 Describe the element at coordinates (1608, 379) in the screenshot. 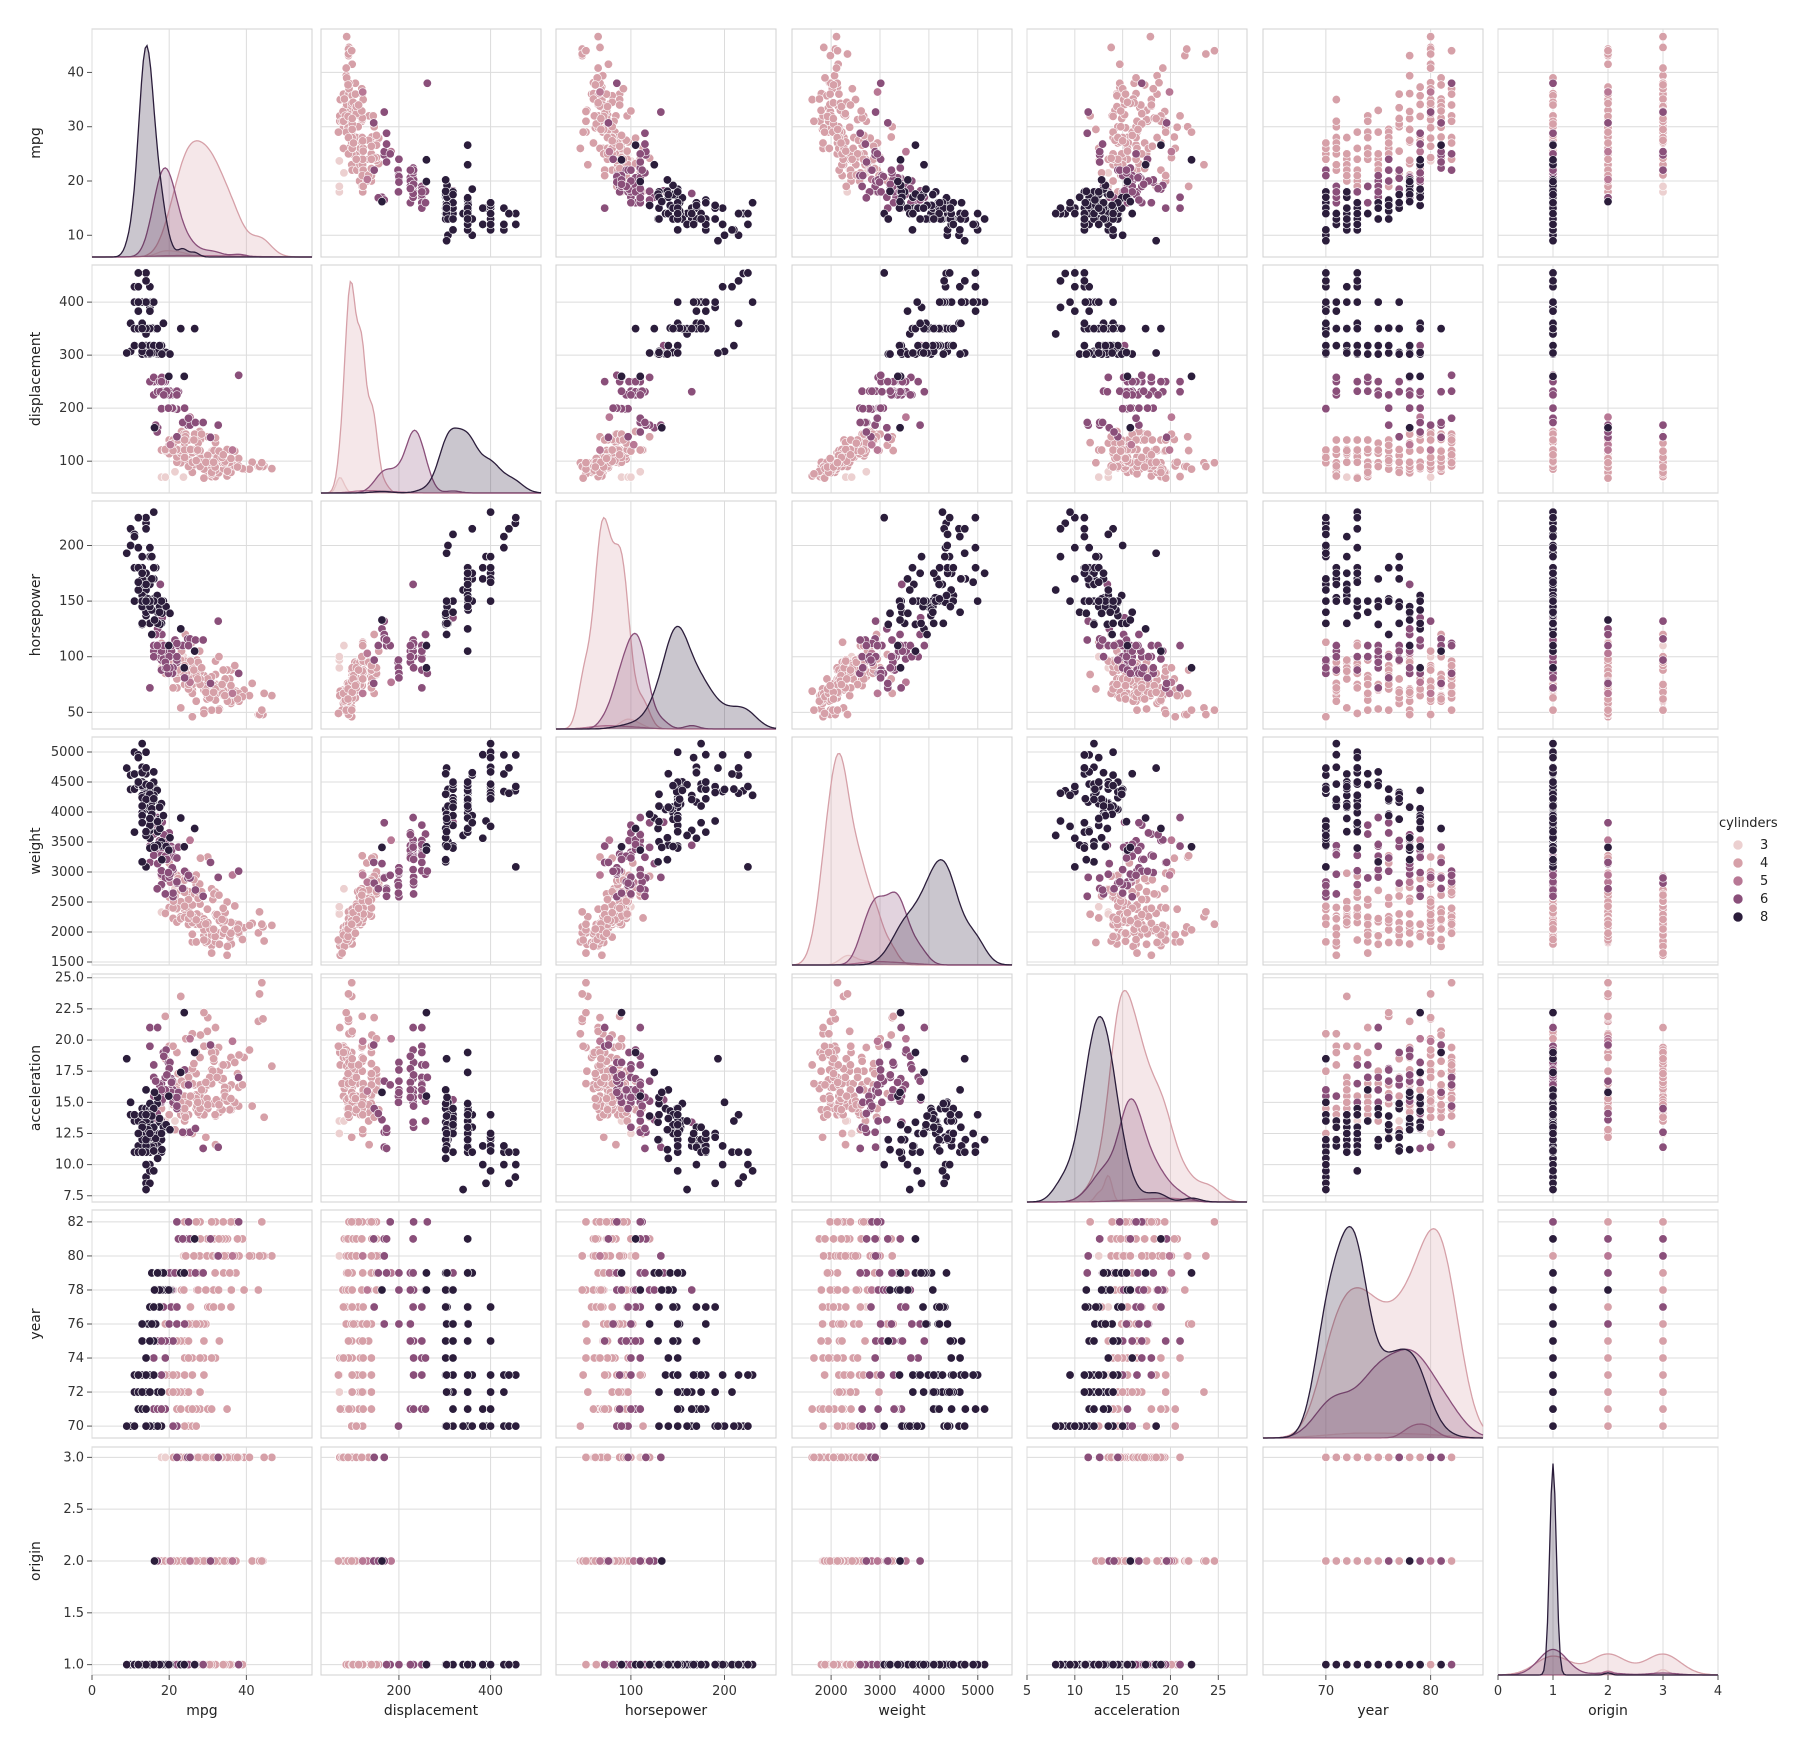

I see `panel-displacement-vs-origin` at that location.